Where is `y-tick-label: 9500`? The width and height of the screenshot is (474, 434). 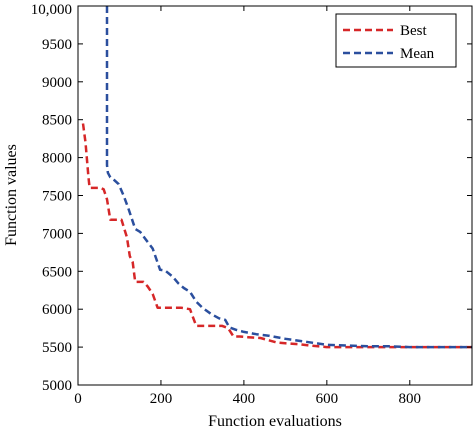
y-tick-label: 9500 is located at coordinates (57, 45).